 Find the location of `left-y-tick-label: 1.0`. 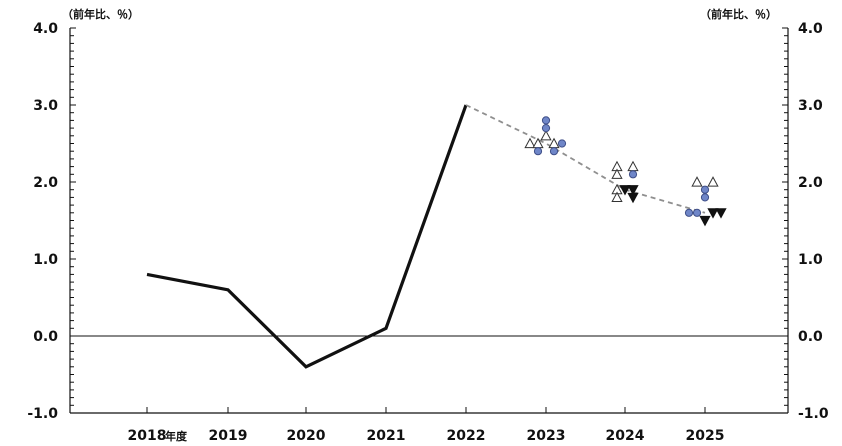

left-y-tick-label: 1.0 is located at coordinates (45, 260).